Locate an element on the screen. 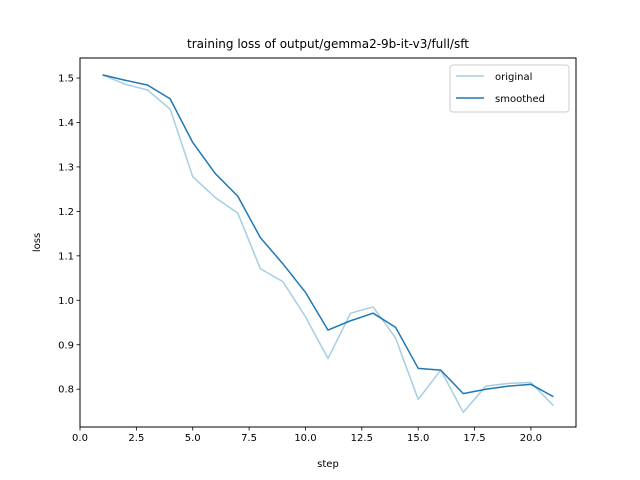  y-axis: 0.8 0.9 1.0 1.1 1.2 1.3 1.4 1.5 is located at coordinates (69, 235).